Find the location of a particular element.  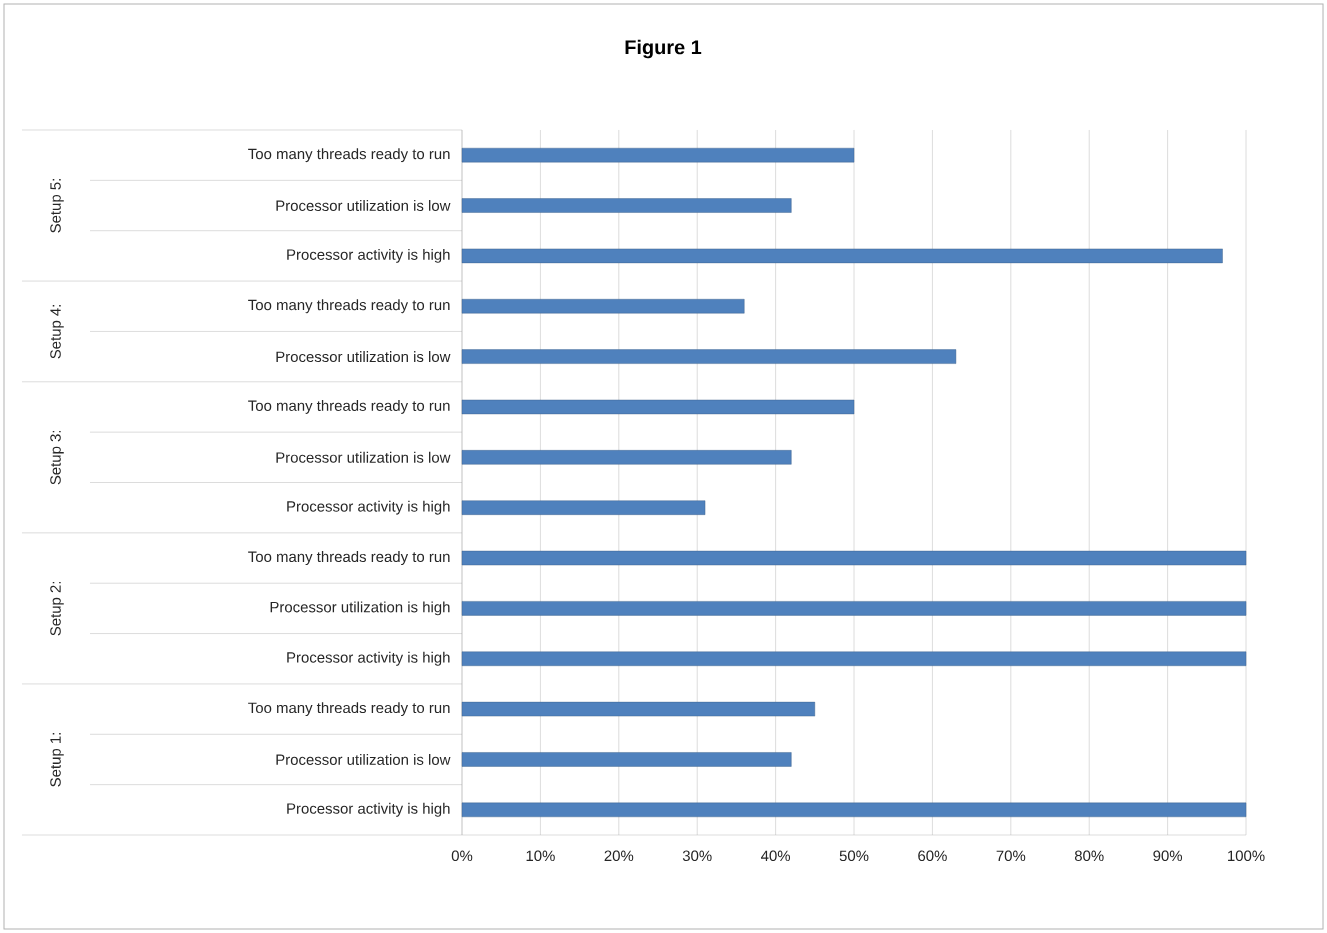

chart-title: Figure 1 is located at coordinates (663, 49).